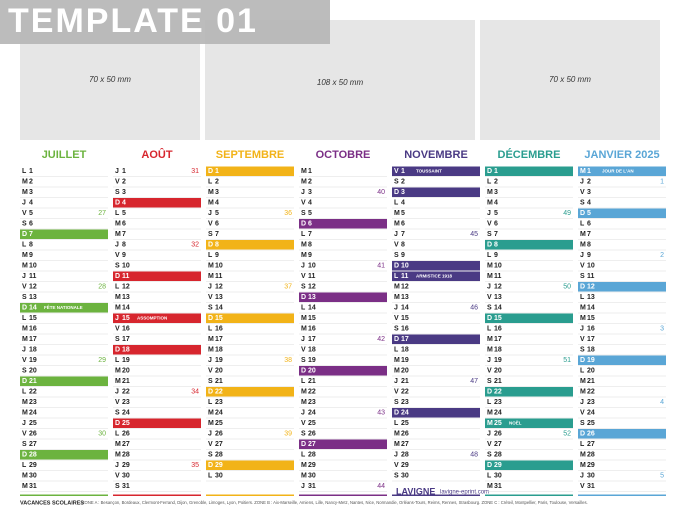 This screenshot has height=524, width=680. Describe the element at coordinates (589, 213) in the screenshot. I see `day-number: 5` at that location.